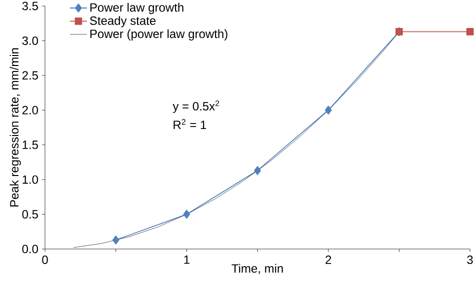 Image resolution: width=474 pixels, height=284 pixels. Describe the element at coordinates (137, 8) in the screenshot. I see `legend-label: Power law growth` at that location.